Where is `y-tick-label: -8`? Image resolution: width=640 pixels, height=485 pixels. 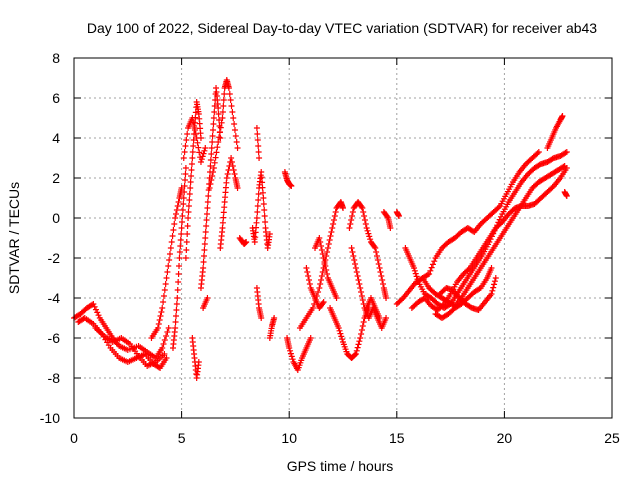 y-tick-label: -8 is located at coordinates (54, 378).